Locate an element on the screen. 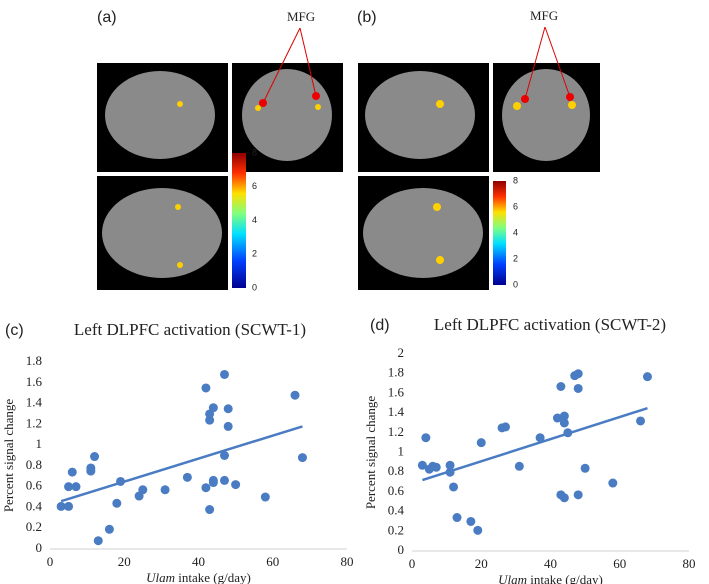 The image size is (709, 584). chart-title: Left DLPFC activation (SCWT-1) is located at coordinates (190, 329).